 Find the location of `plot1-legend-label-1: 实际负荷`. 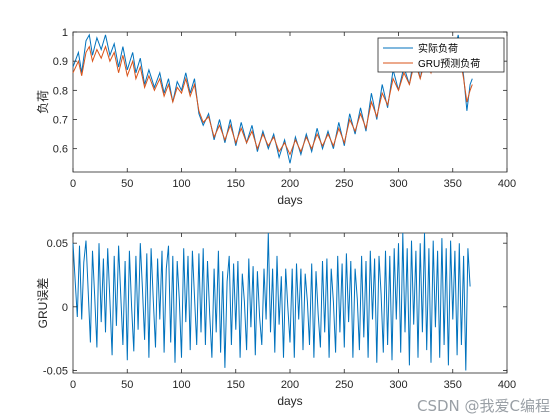

plot1-legend-label-1: 实际负荷 is located at coordinates (438, 48).